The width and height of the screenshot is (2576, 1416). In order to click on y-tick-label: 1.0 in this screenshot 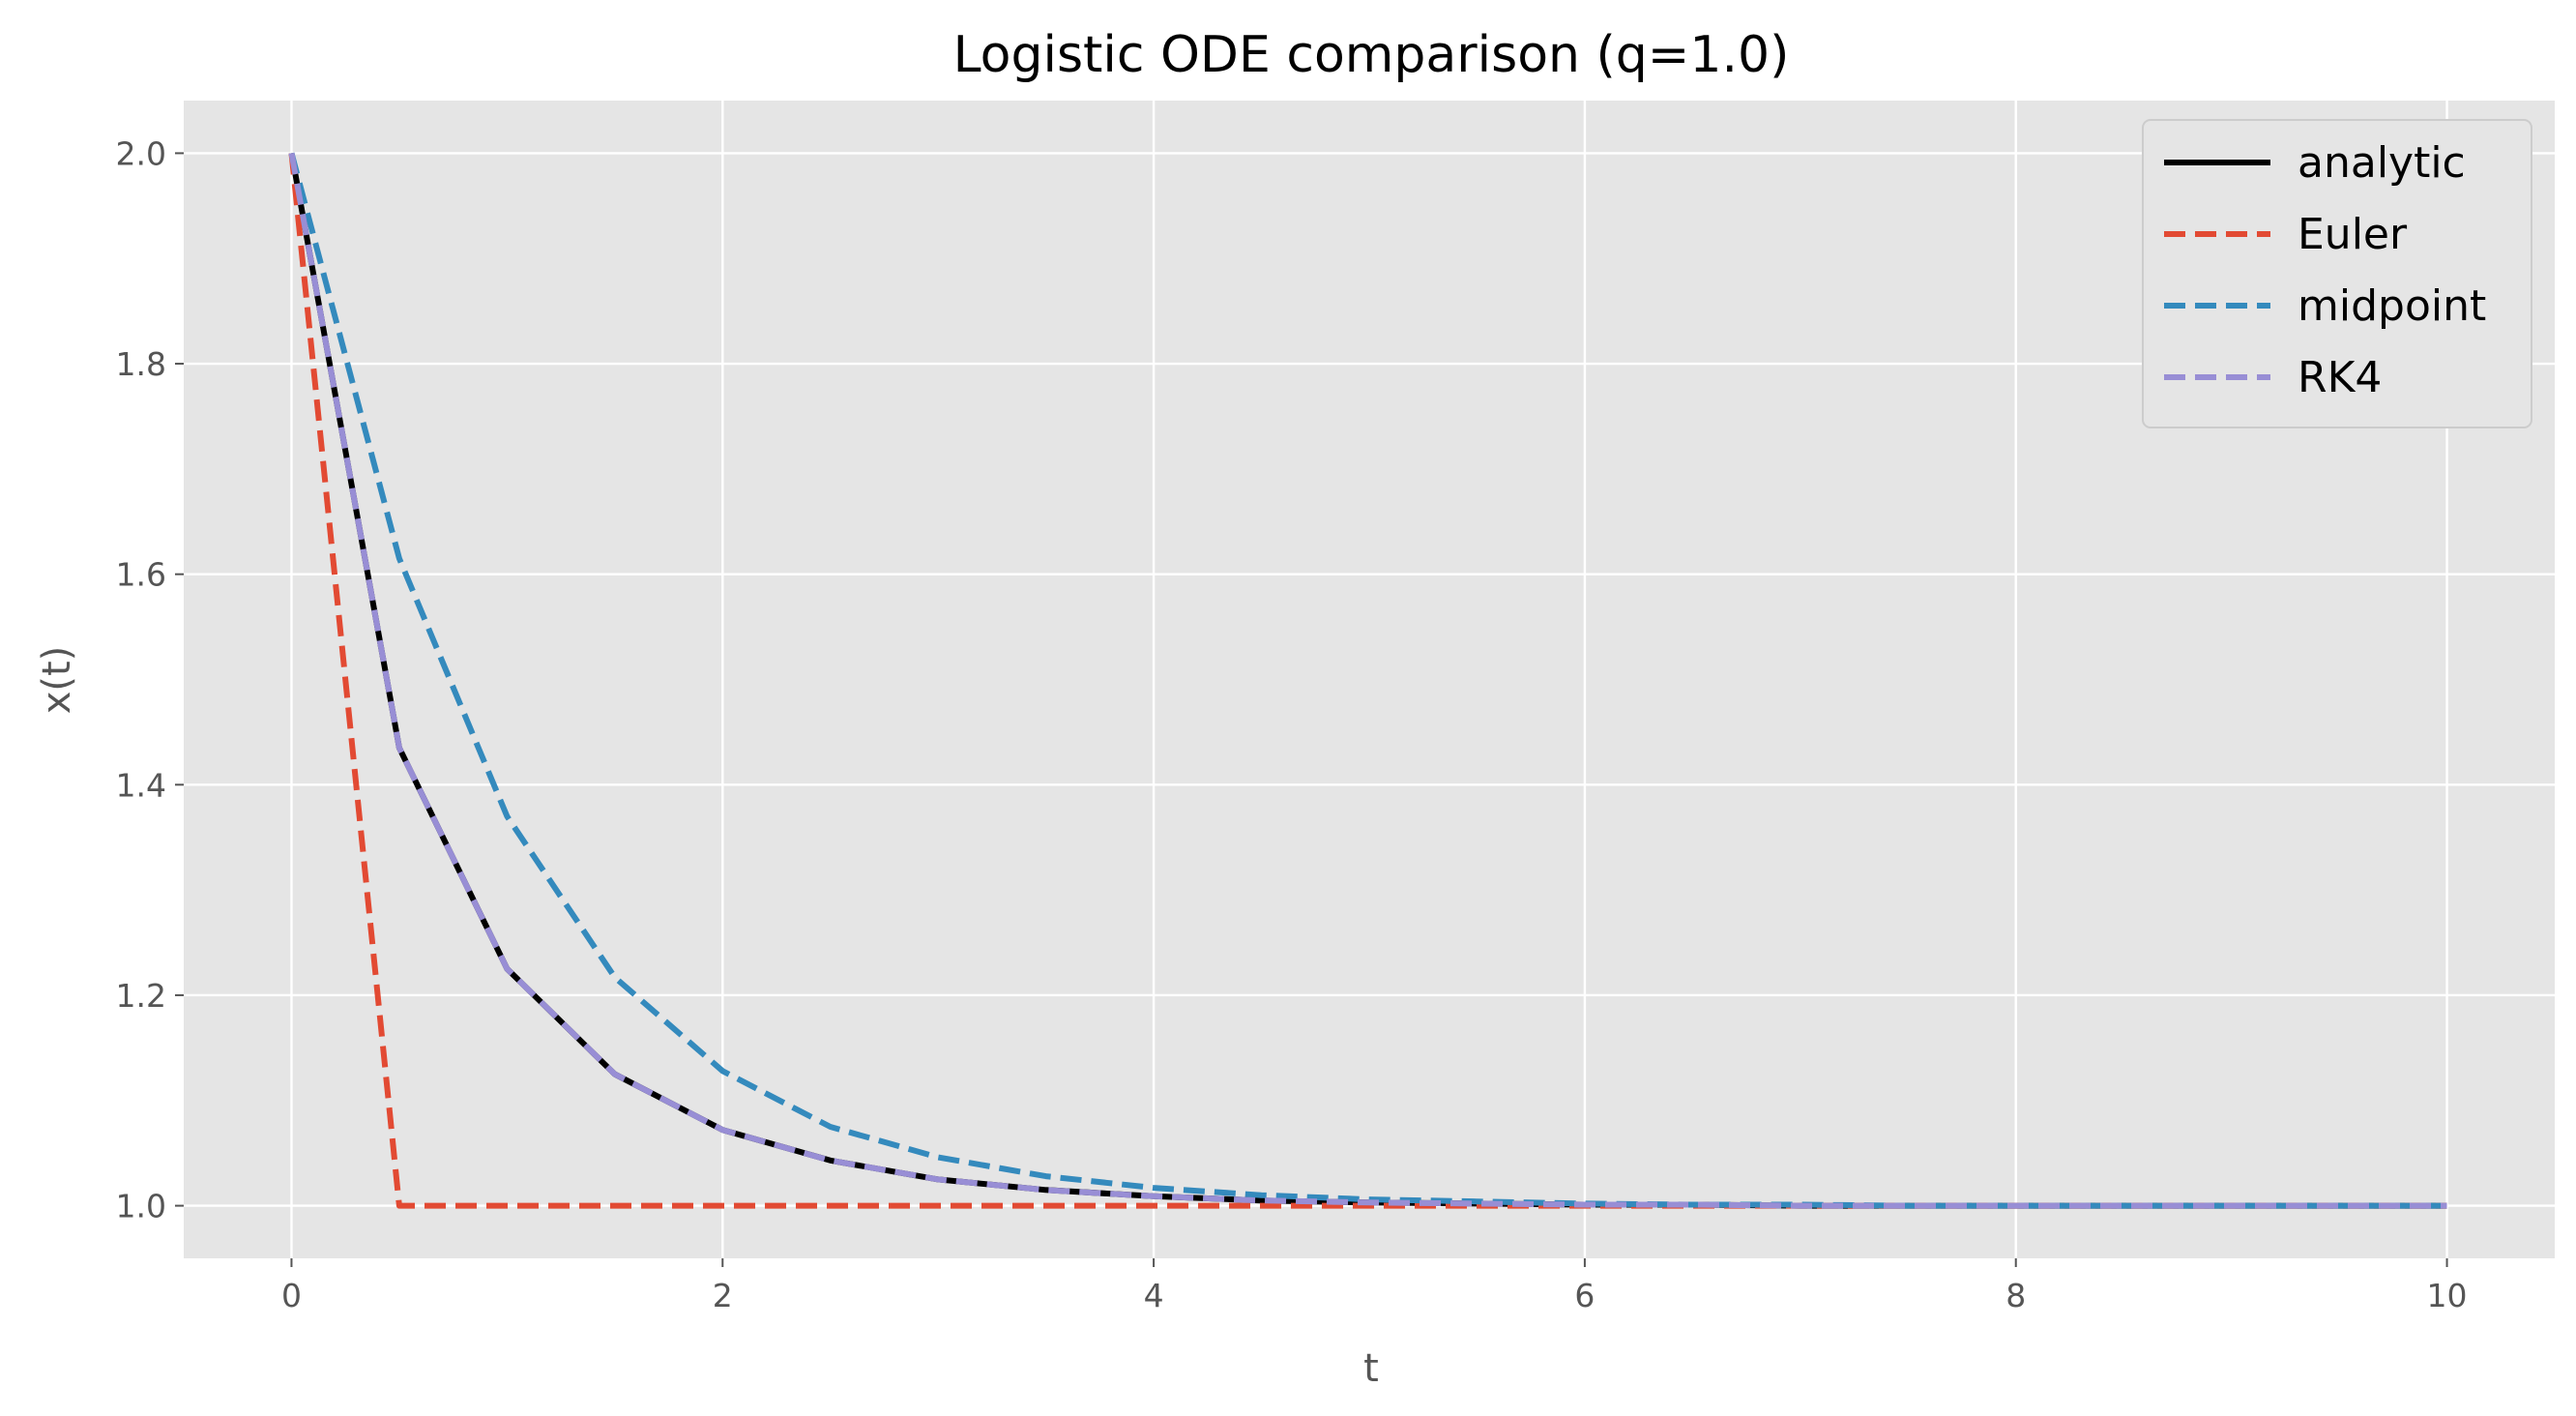, I will do `click(141, 1206)`.